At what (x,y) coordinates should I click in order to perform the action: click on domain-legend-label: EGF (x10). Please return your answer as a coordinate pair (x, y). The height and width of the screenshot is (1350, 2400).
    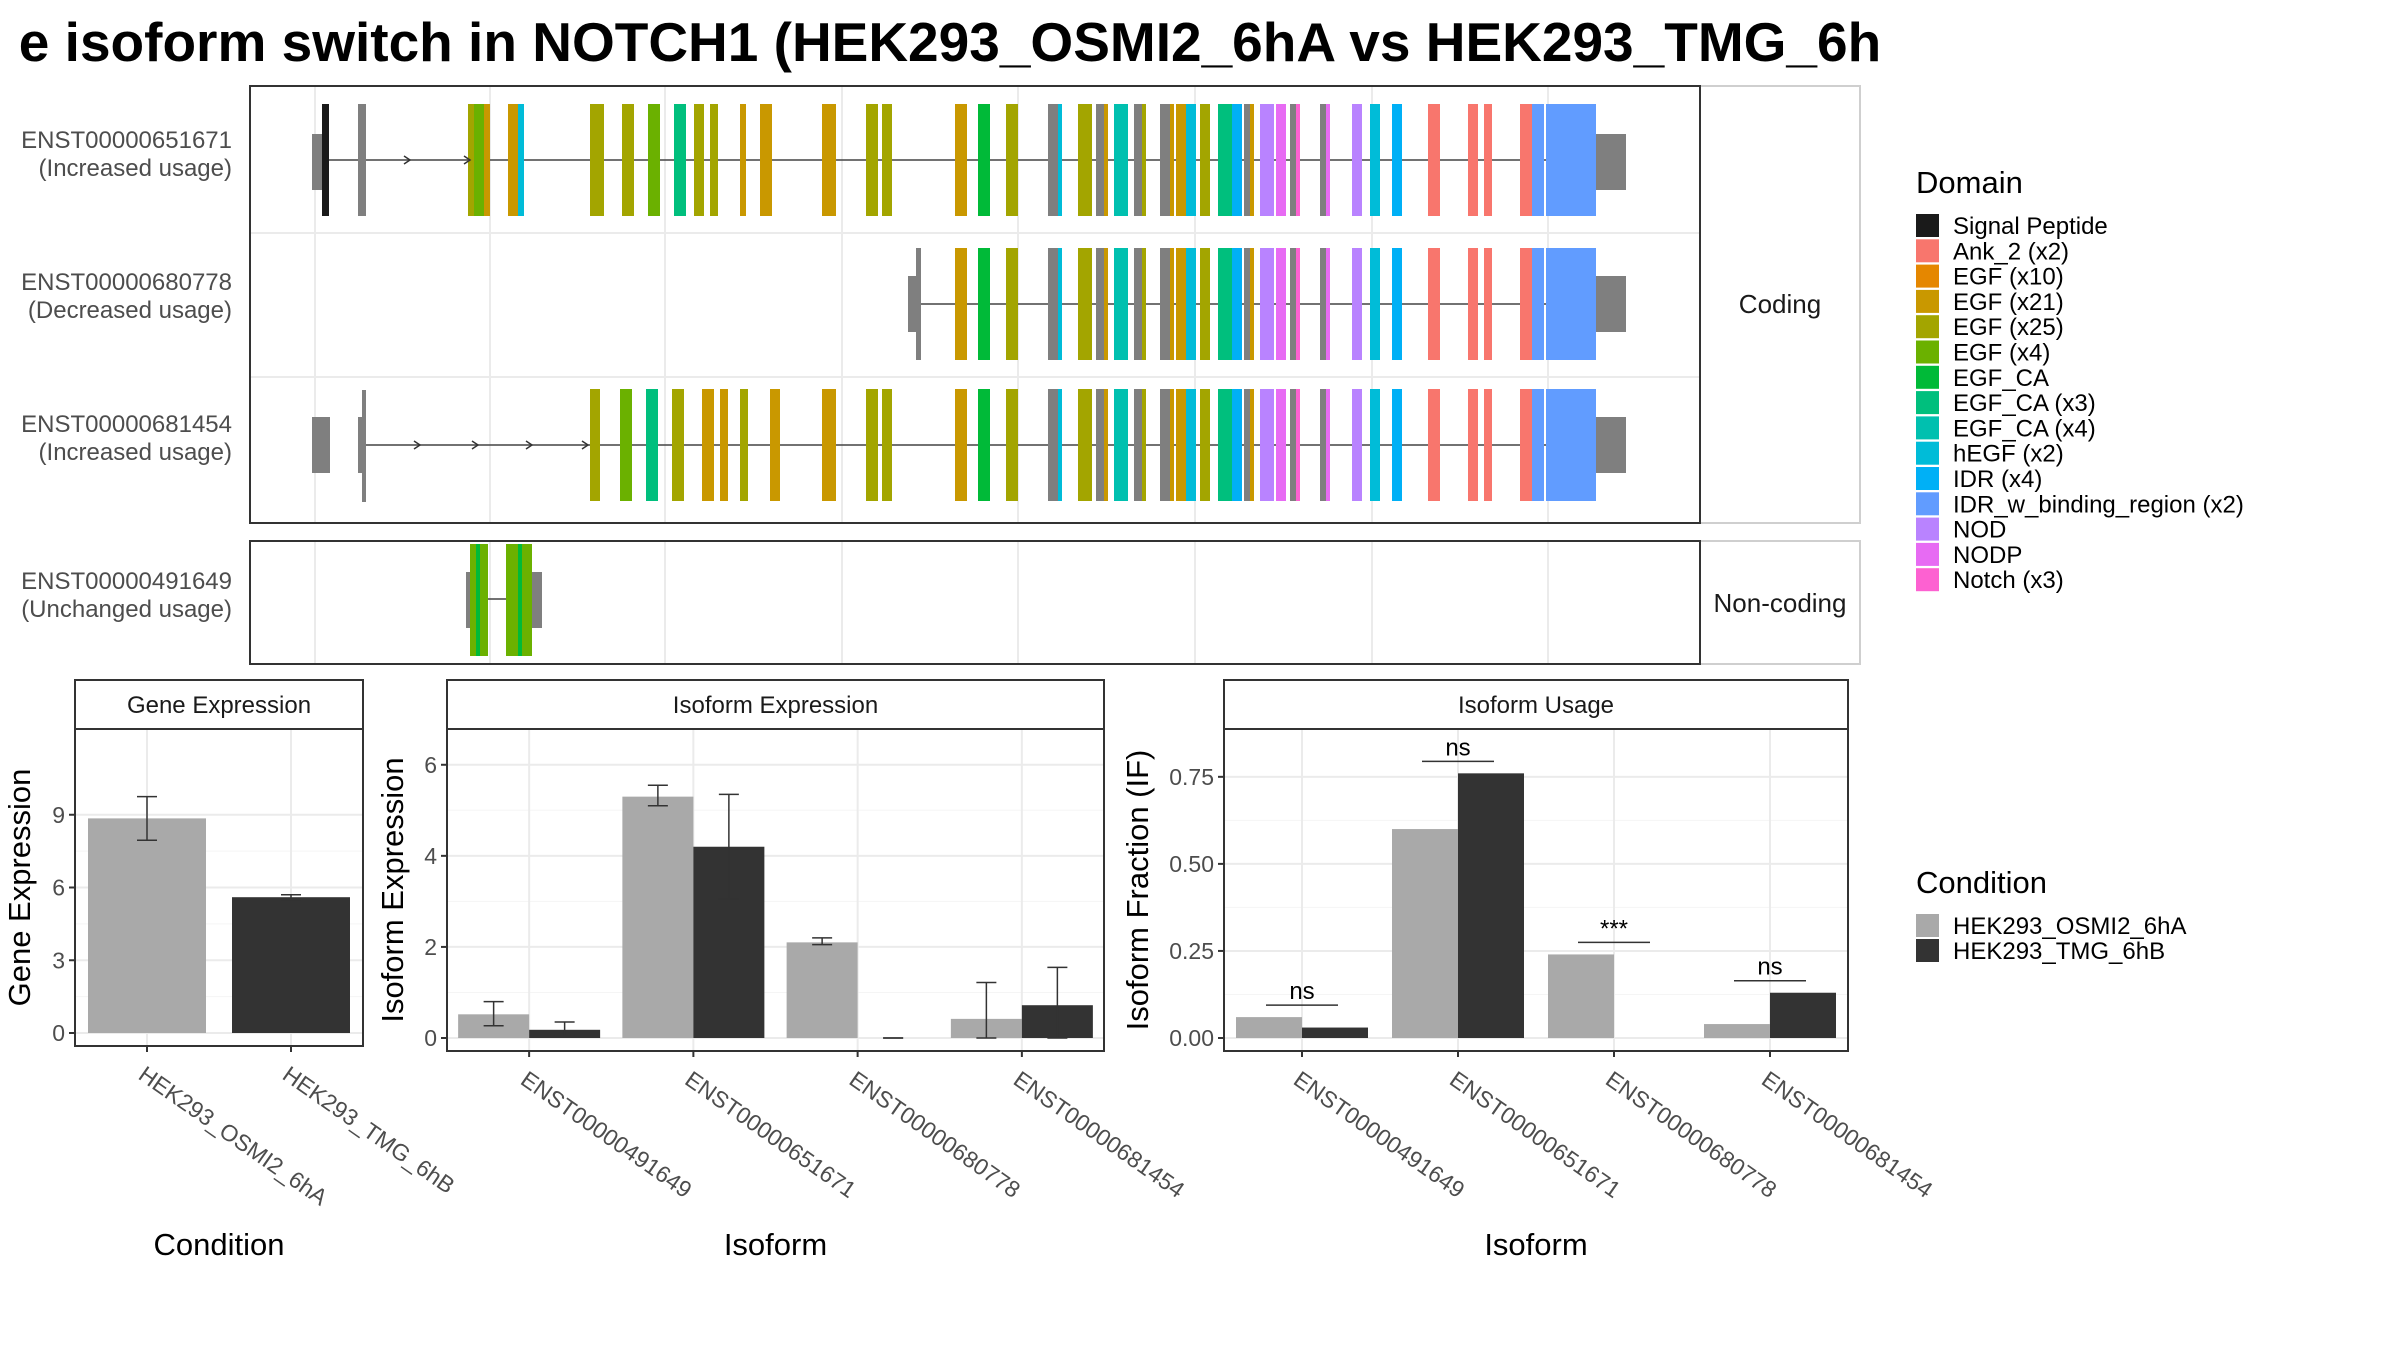
    Looking at the image, I should click on (2008, 277).